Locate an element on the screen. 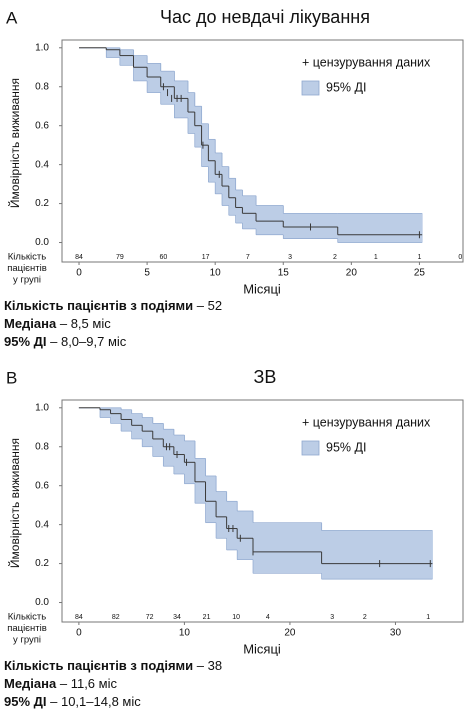  summary-note: Медіана – 8,5 міс is located at coordinates (57, 323).